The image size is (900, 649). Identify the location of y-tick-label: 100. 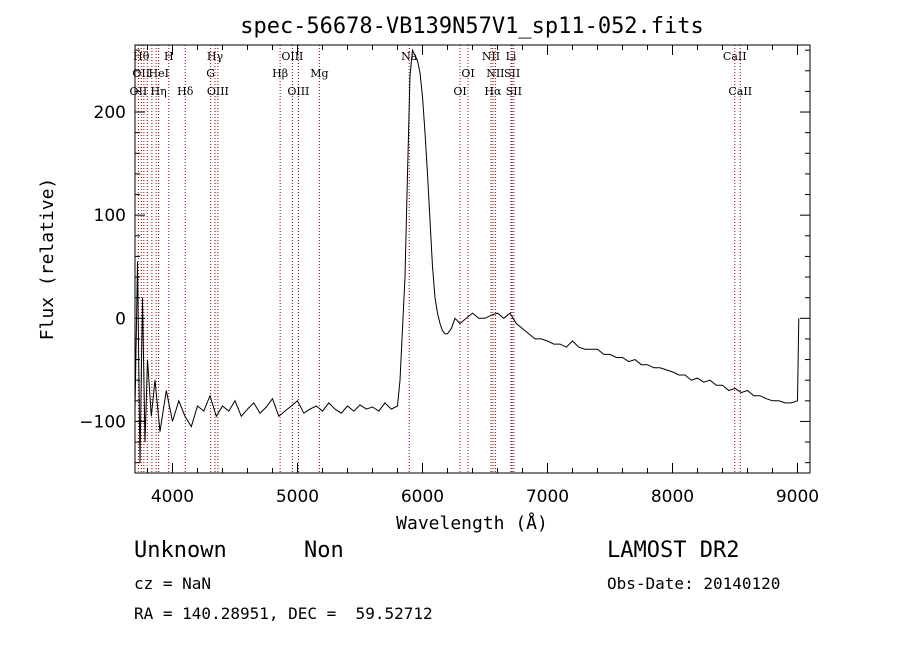
(110, 216).